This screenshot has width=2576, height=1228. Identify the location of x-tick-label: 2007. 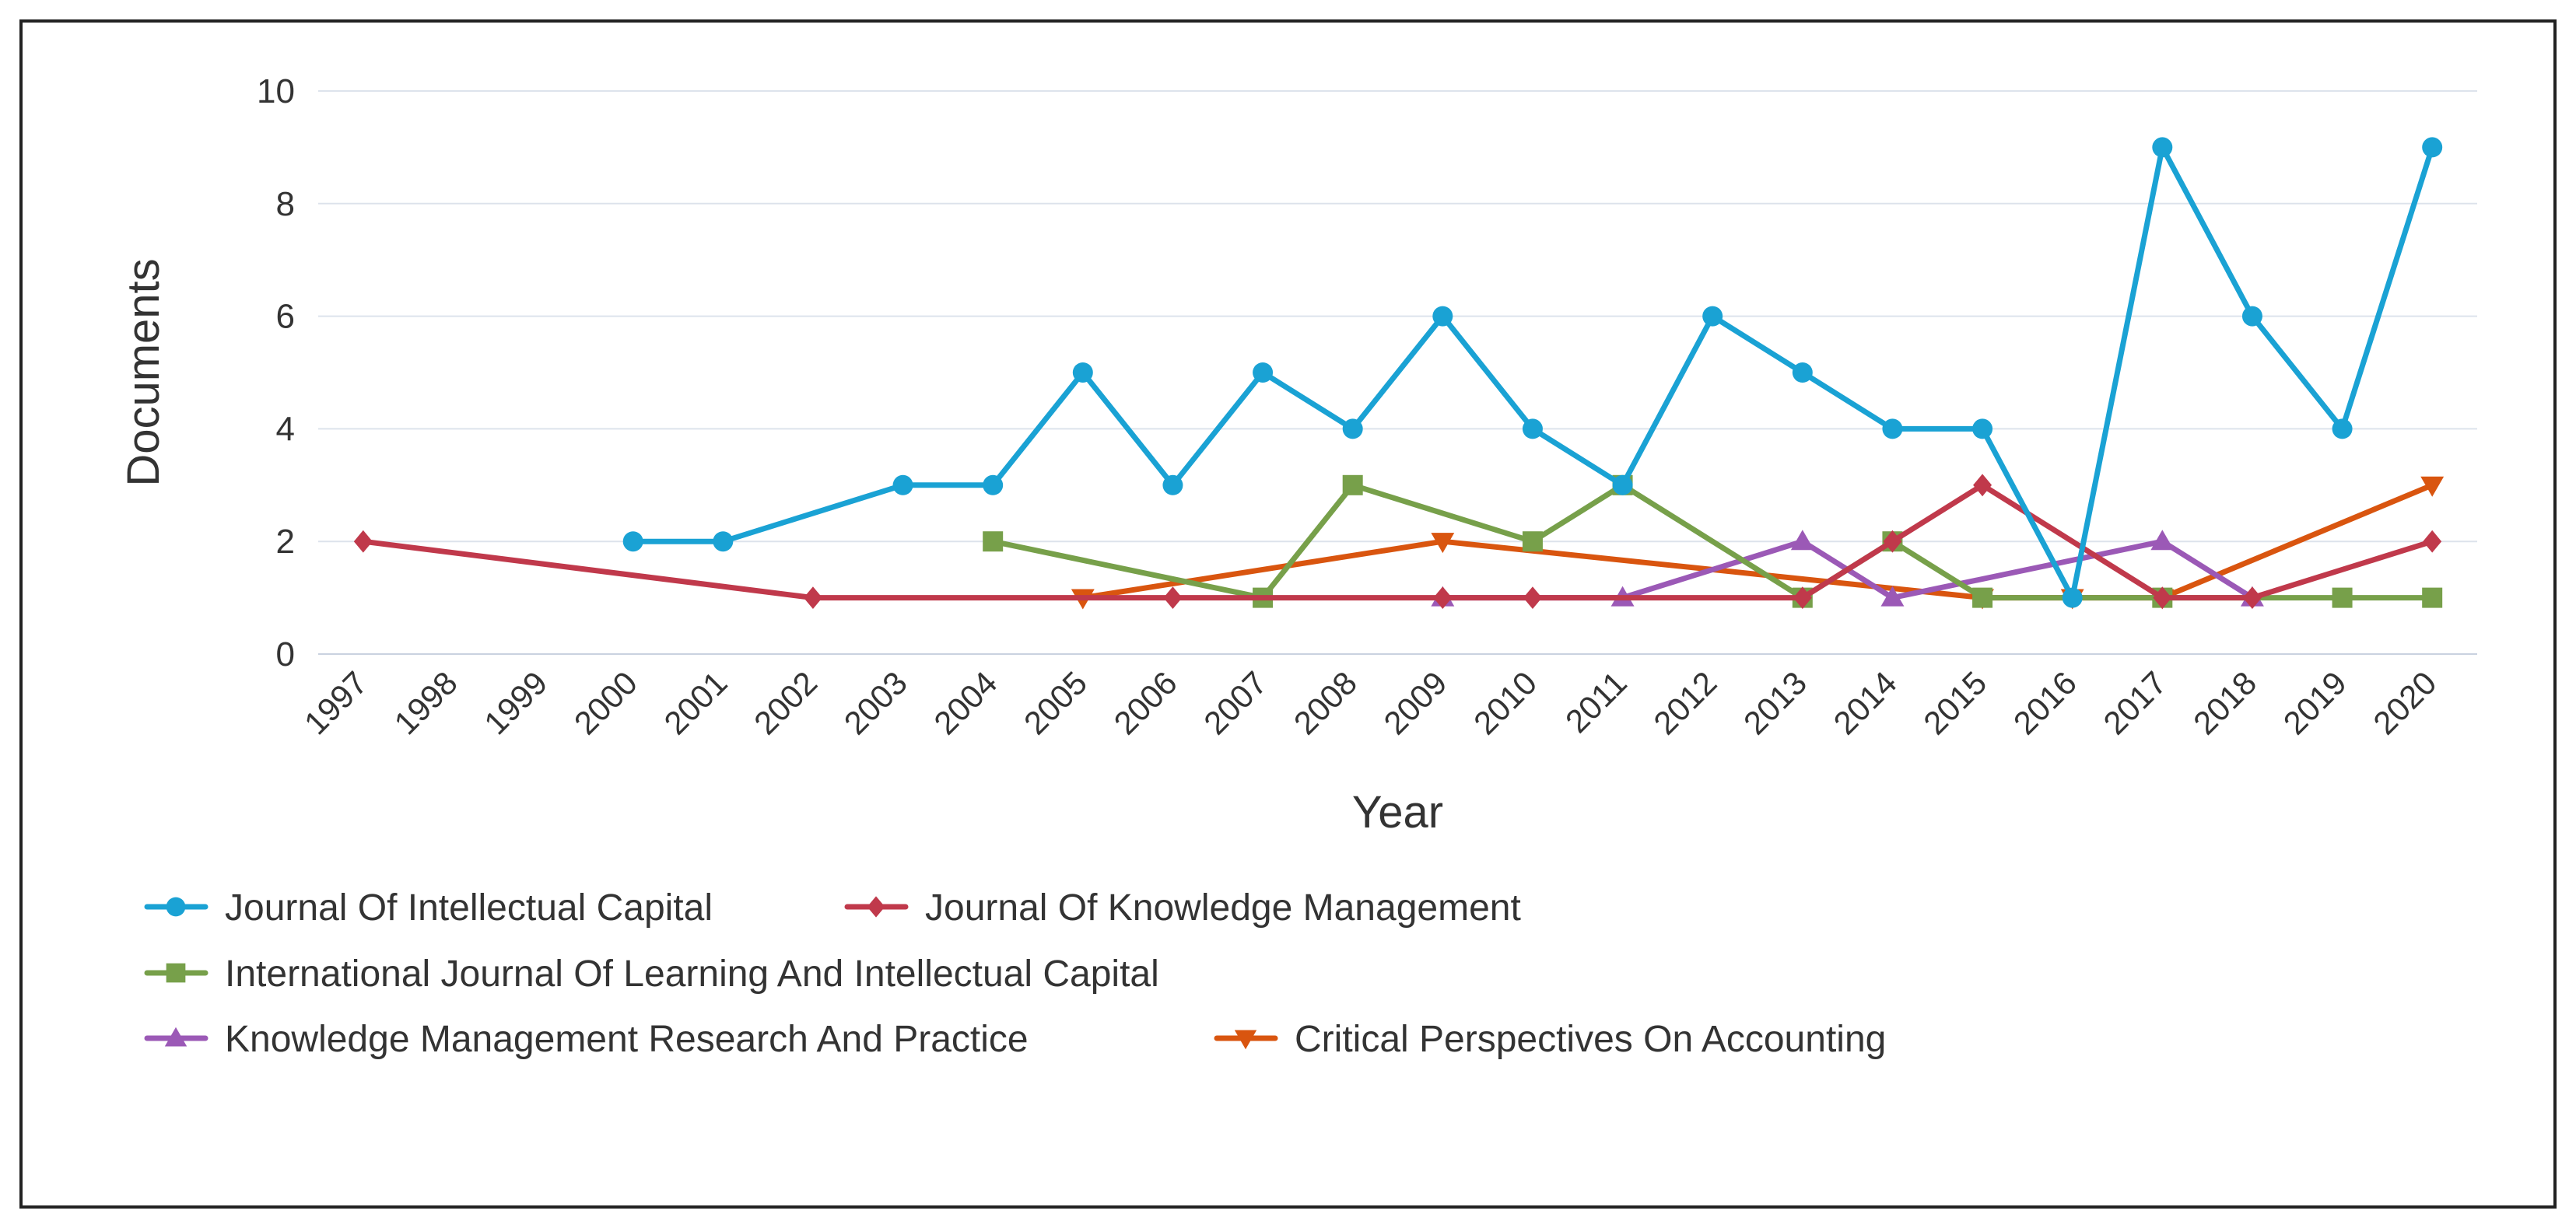
(1235, 702).